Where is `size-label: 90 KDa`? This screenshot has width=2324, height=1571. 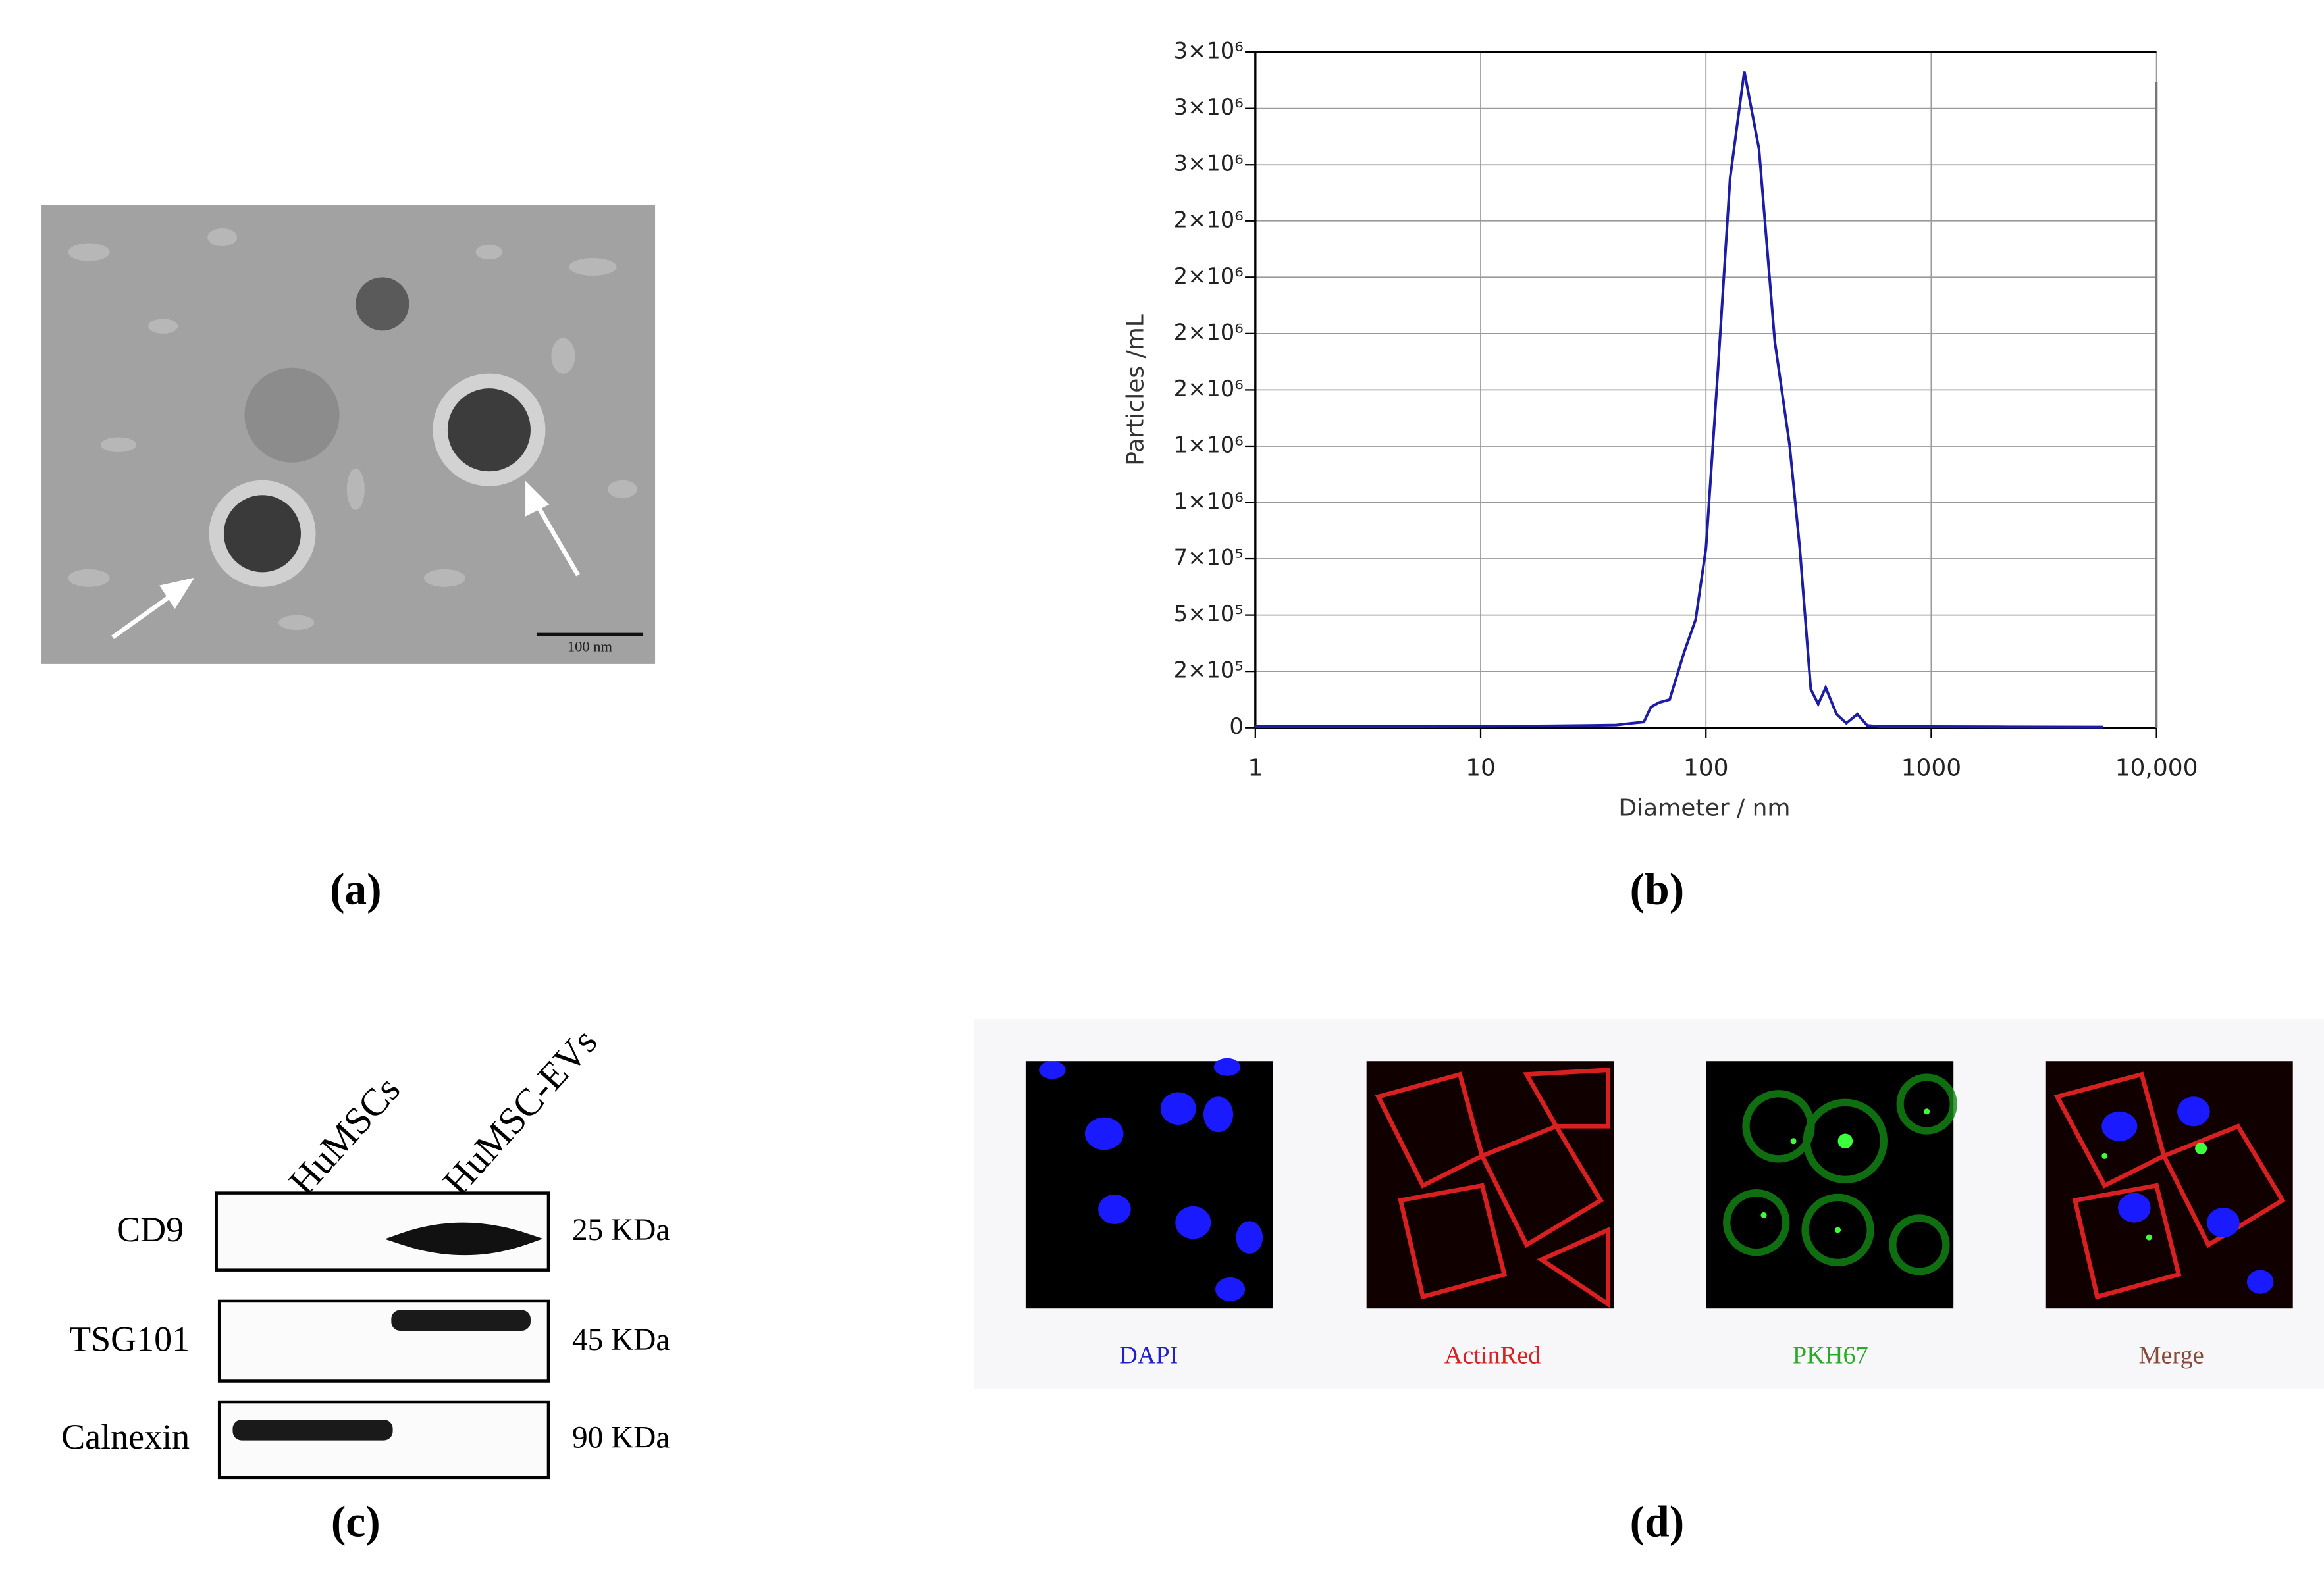
size-label: 90 KDa is located at coordinates (621, 1437).